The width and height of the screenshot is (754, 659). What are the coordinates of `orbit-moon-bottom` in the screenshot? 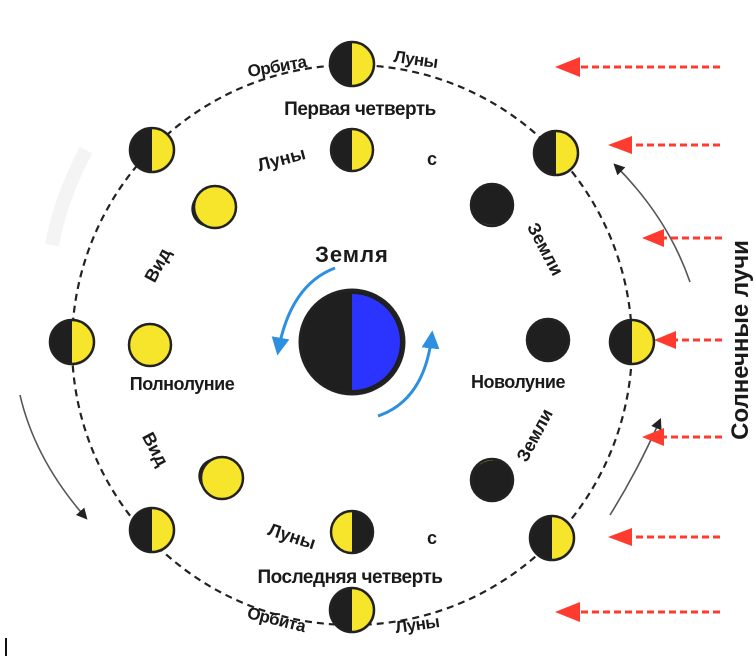 It's located at (352, 610).